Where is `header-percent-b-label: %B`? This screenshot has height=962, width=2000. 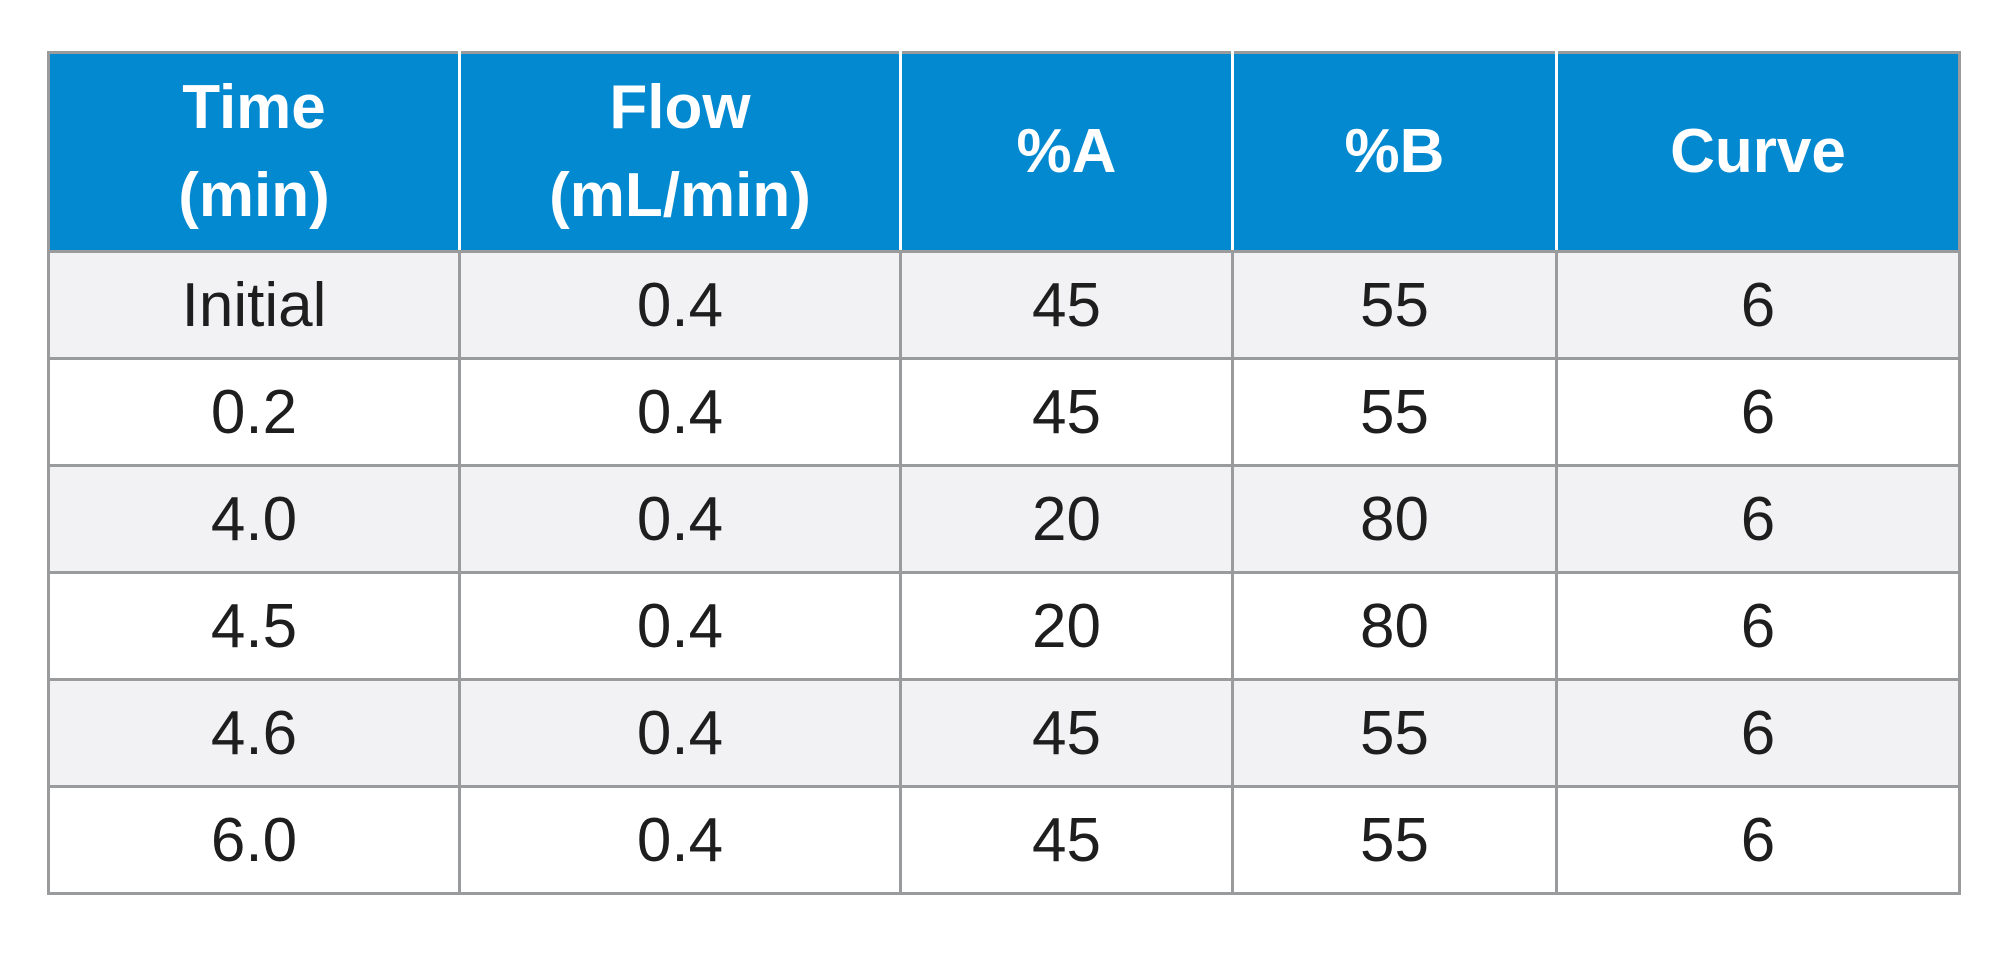
header-percent-b-label: %B is located at coordinates (1394, 151).